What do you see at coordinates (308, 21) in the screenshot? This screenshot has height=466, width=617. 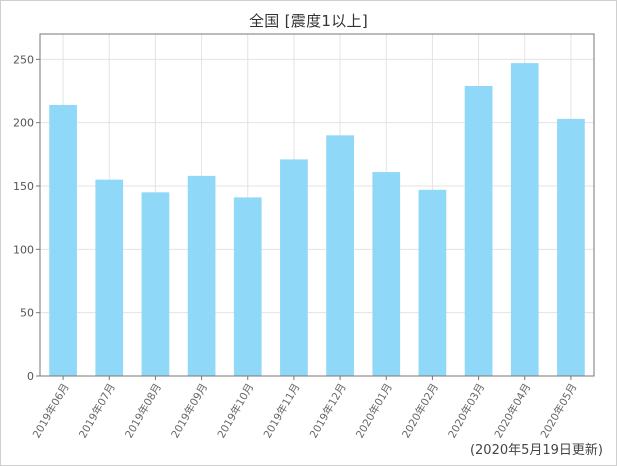 I see `chart-title: 全国 [震度1以上]` at bounding box center [308, 21].